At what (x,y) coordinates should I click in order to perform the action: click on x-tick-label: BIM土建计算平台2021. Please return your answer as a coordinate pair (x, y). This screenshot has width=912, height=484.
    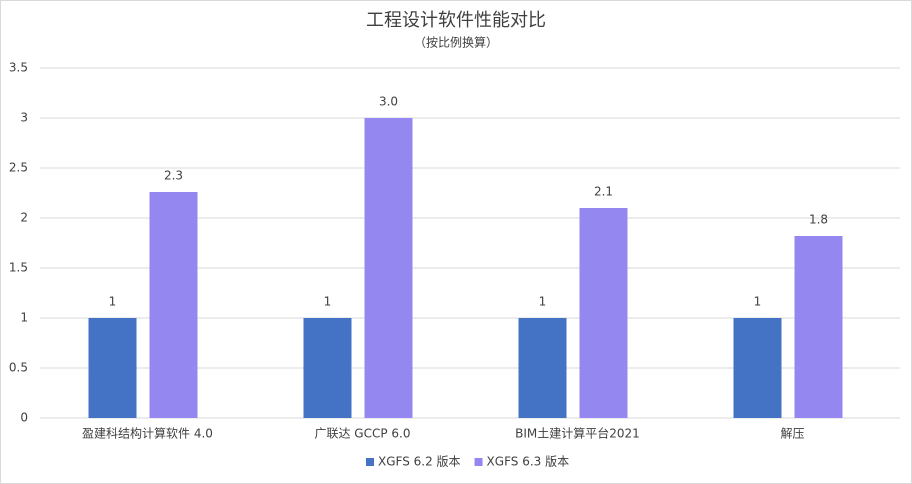
    Looking at the image, I should click on (577, 433).